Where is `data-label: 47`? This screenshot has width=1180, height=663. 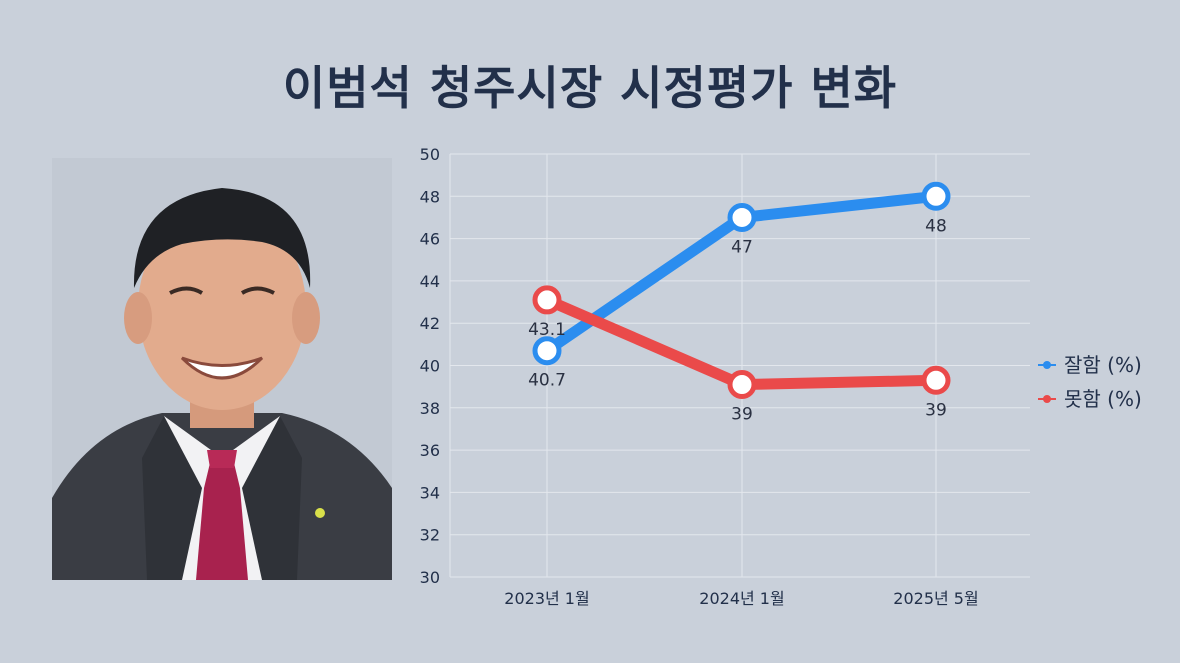 data-label: 47 is located at coordinates (742, 247).